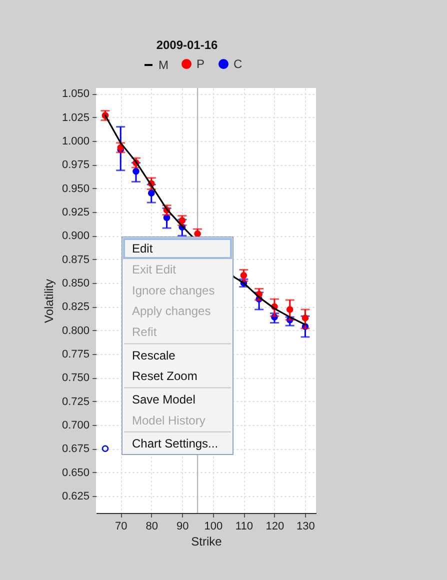 This screenshot has width=447, height=580. I want to click on x-tick-label: 120, so click(275, 526).